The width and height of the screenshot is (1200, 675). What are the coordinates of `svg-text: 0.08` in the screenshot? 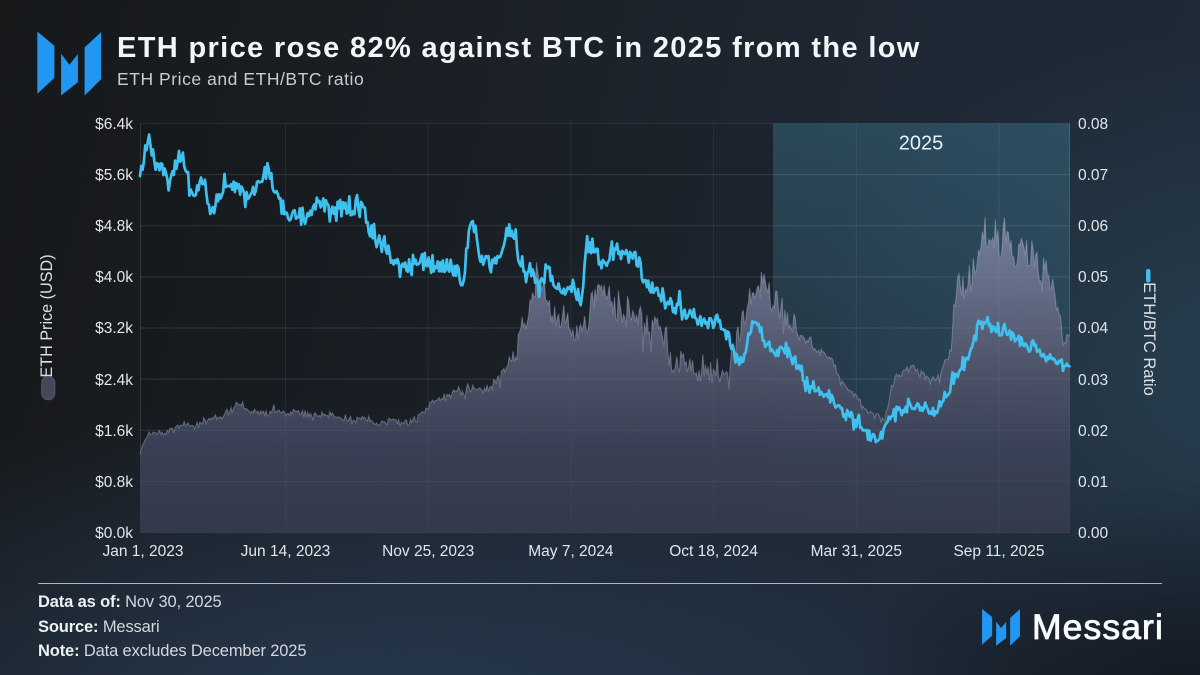 It's located at (1093, 124).